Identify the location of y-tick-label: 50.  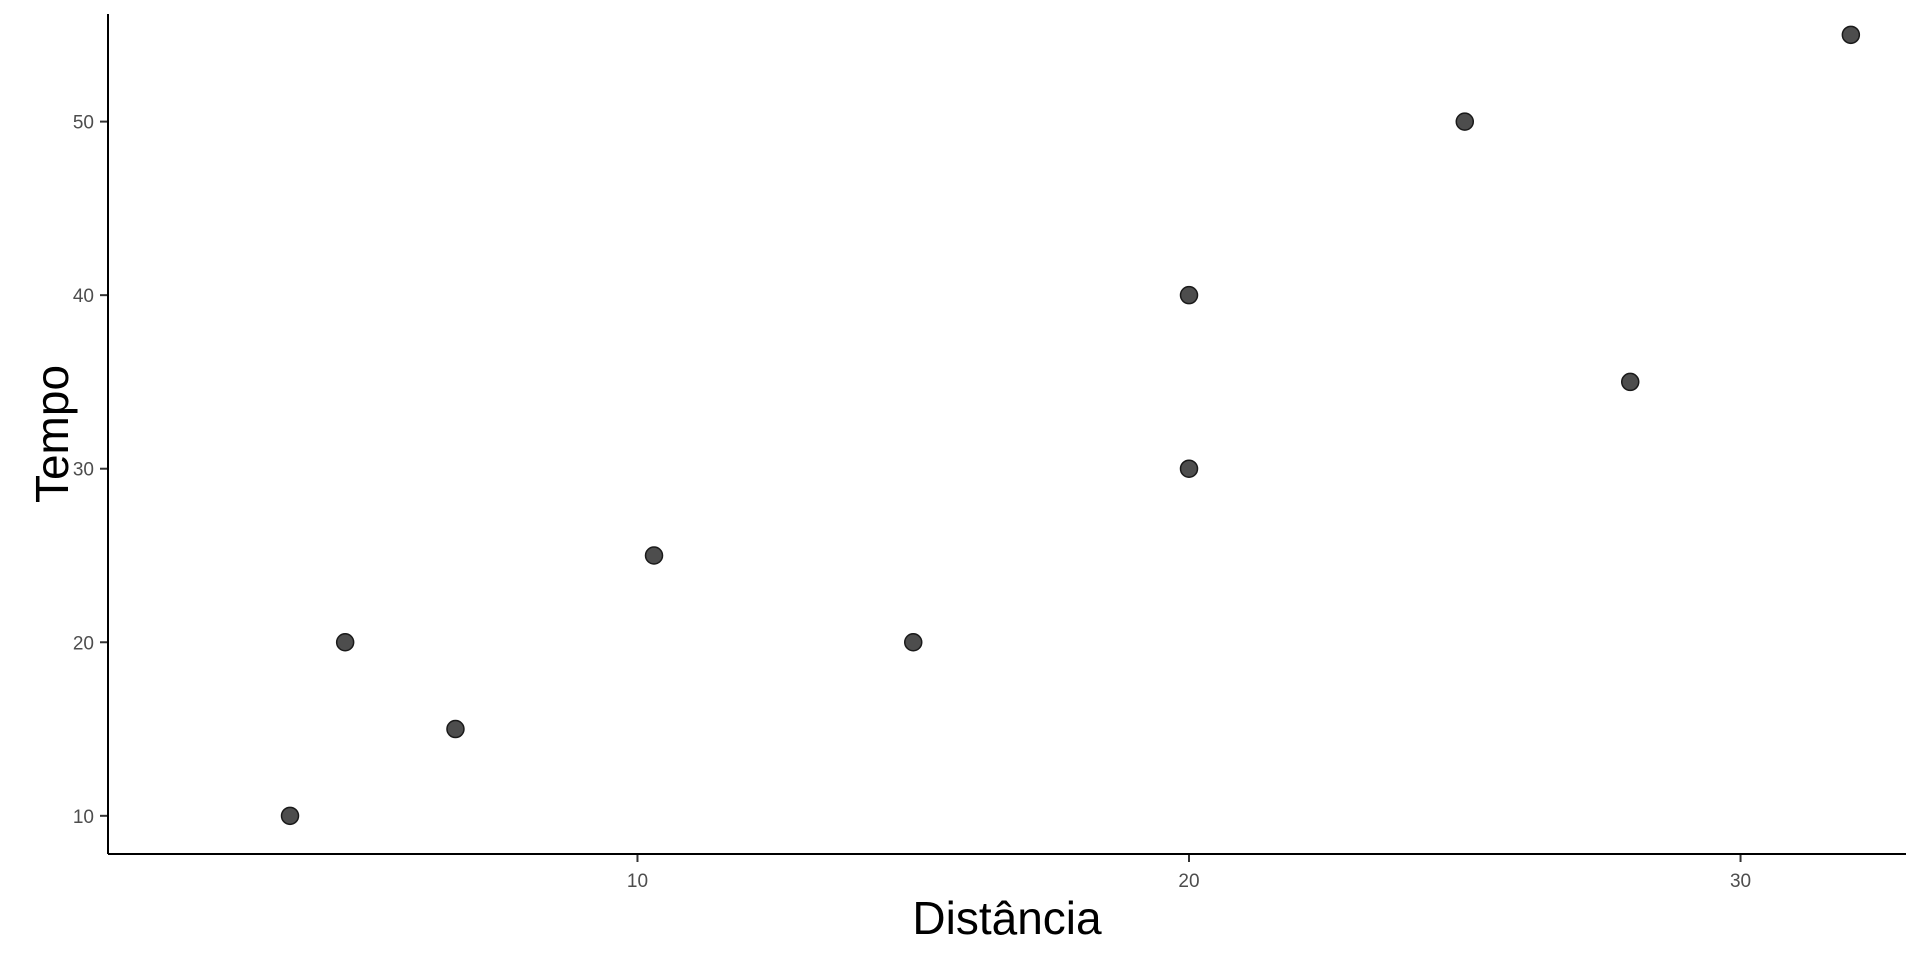
(83, 123).